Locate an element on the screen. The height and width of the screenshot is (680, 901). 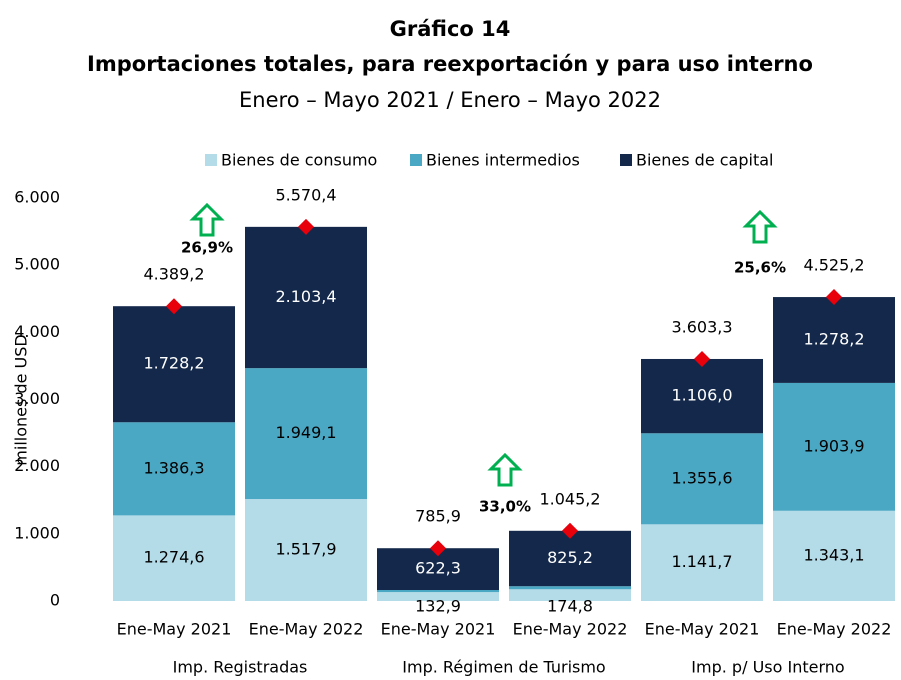
bar-value-label: 1.106,0 is located at coordinates (701, 395).